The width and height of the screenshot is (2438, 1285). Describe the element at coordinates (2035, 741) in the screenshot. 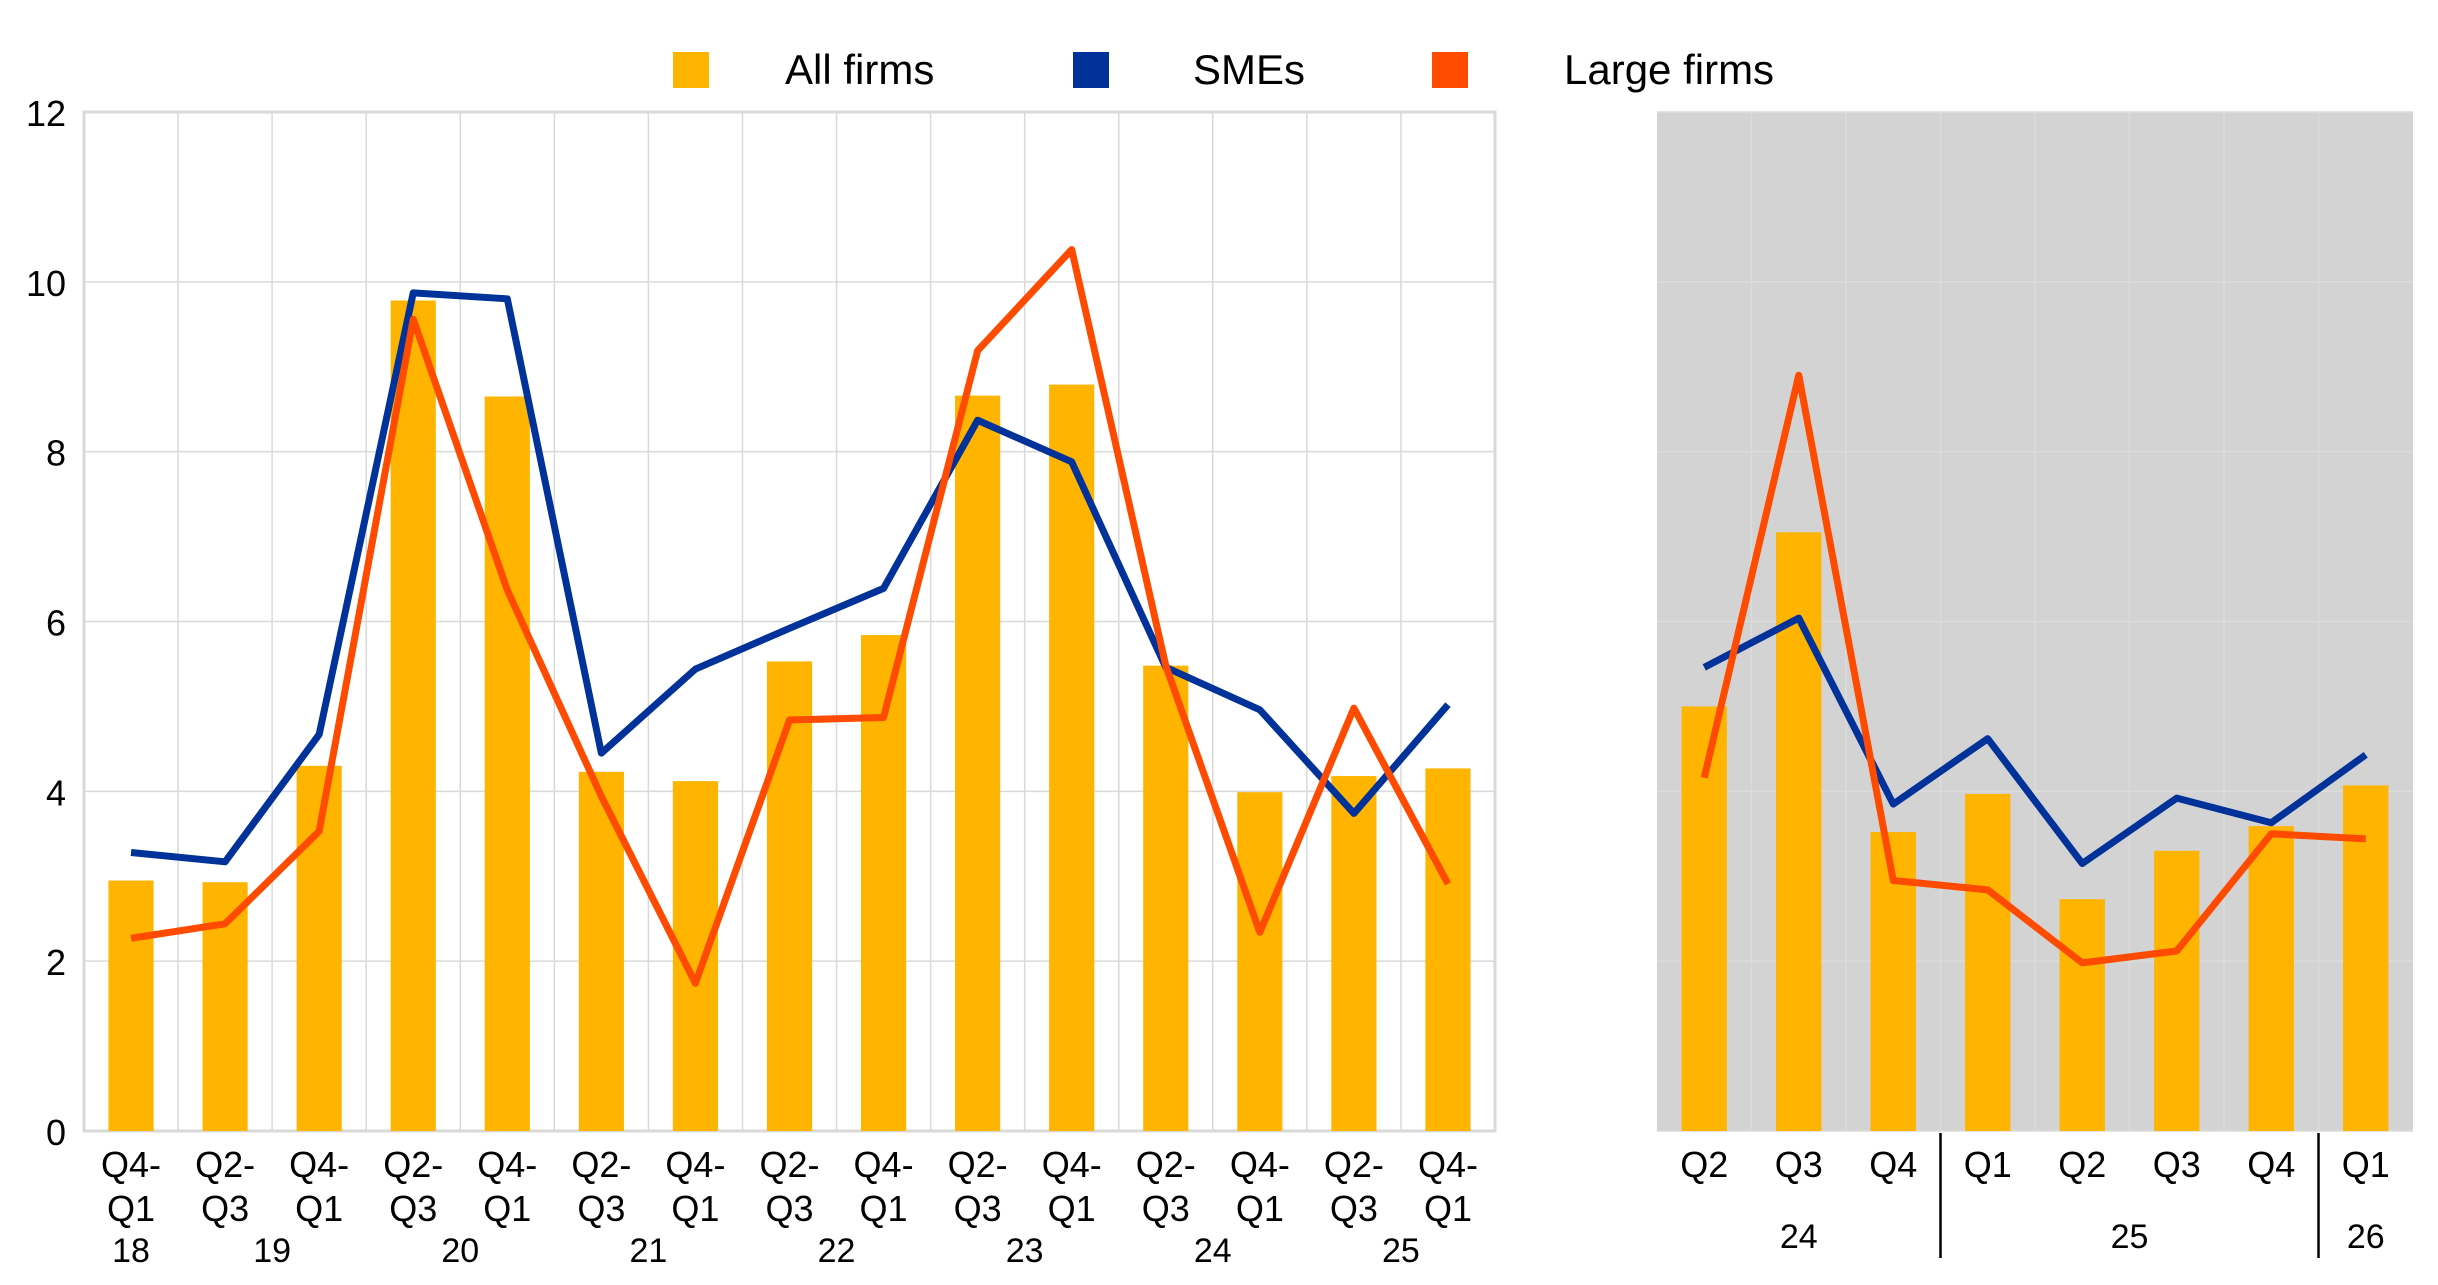

I see `line-smes` at that location.